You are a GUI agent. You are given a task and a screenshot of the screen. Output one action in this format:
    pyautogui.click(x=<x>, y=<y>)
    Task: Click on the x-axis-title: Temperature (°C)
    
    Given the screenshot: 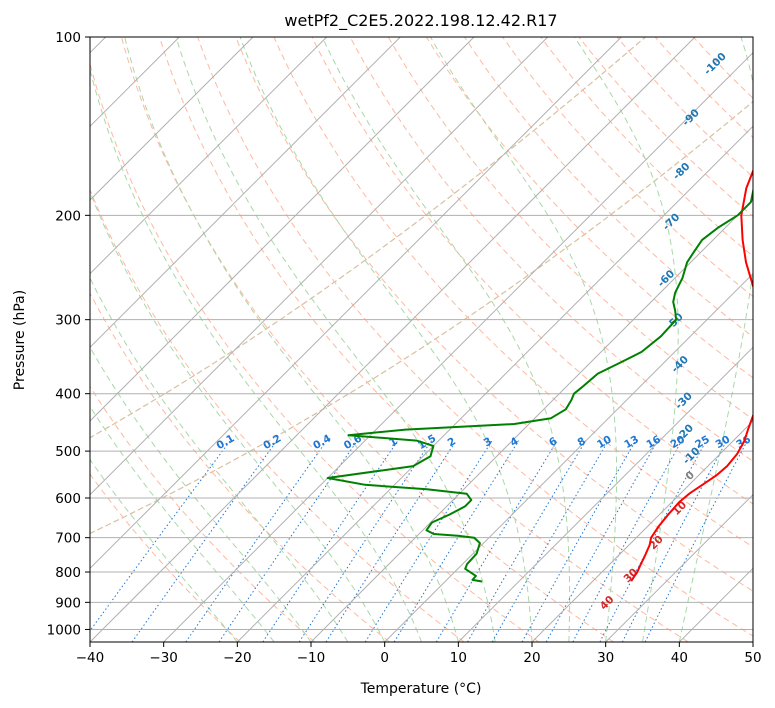 What is the action you would take?
    pyautogui.click(x=421, y=689)
    